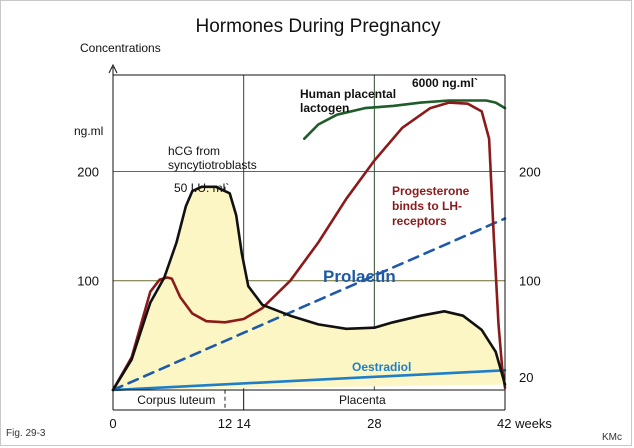 This screenshot has width=634, height=448. I want to click on series-line-oestradiol, so click(309, 380).